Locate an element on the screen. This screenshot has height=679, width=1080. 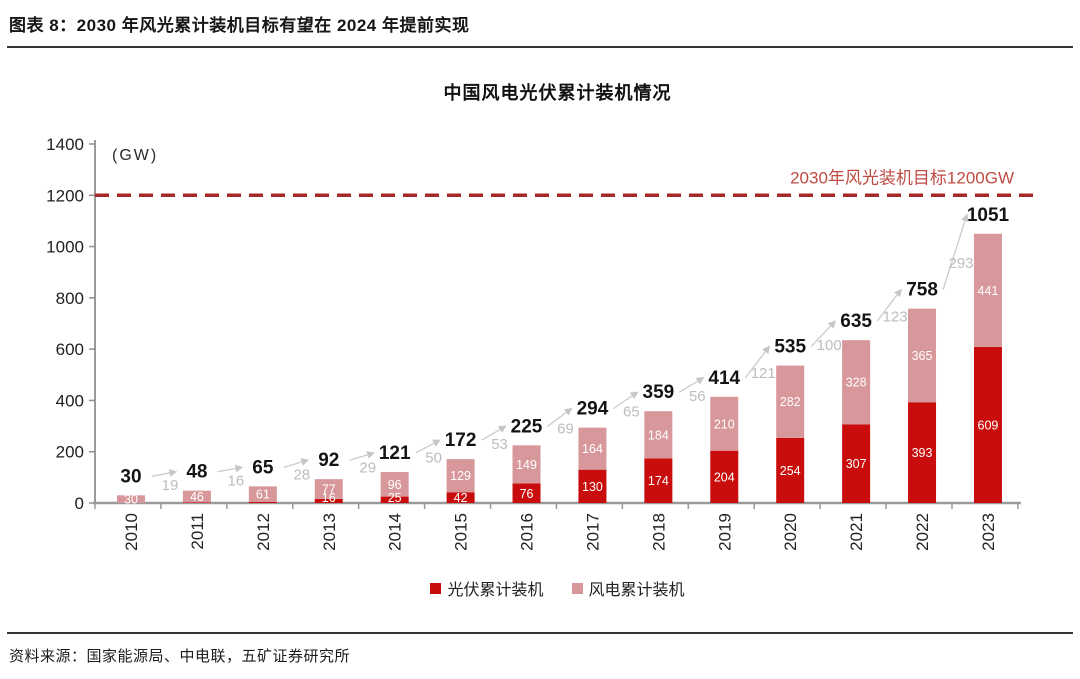
x-axis-category-label: 2018 is located at coordinates (658, 532).